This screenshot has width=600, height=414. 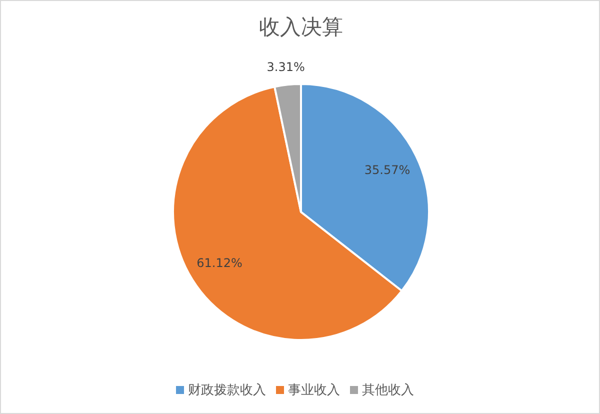 I want to click on data-label: 35.57%, so click(x=387, y=169).